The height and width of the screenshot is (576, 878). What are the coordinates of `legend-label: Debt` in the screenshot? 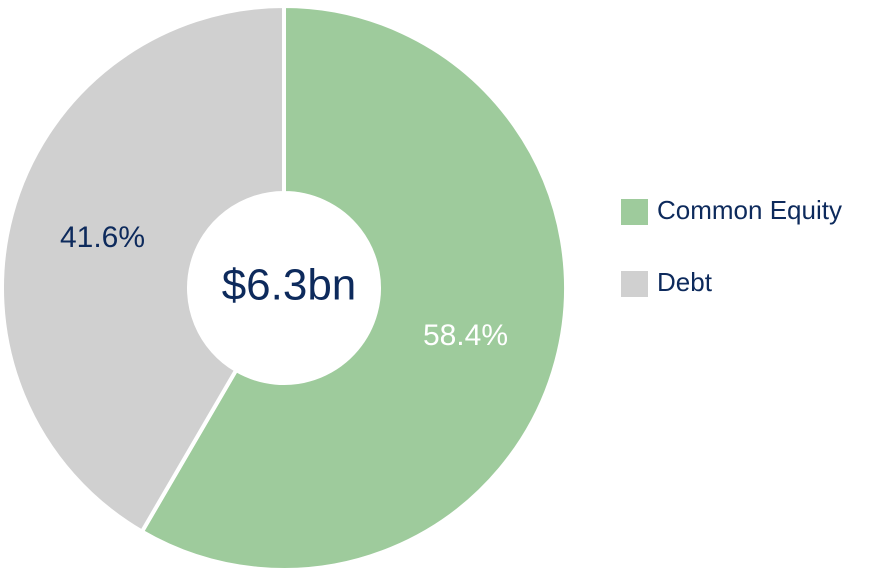 It's located at (685, 282).